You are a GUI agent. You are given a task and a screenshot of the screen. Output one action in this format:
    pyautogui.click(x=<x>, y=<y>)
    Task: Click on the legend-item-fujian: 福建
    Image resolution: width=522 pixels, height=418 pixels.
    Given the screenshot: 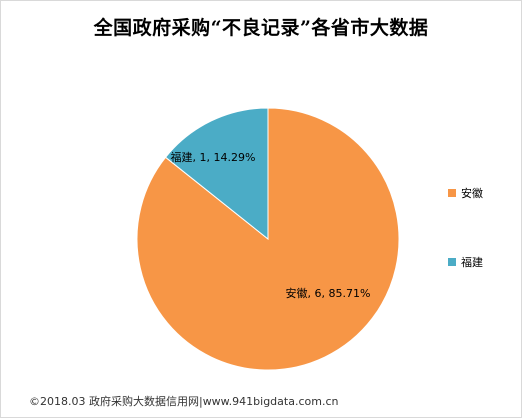 What is the action you would take?
    pyautogui.click(x=465, y=262)
    